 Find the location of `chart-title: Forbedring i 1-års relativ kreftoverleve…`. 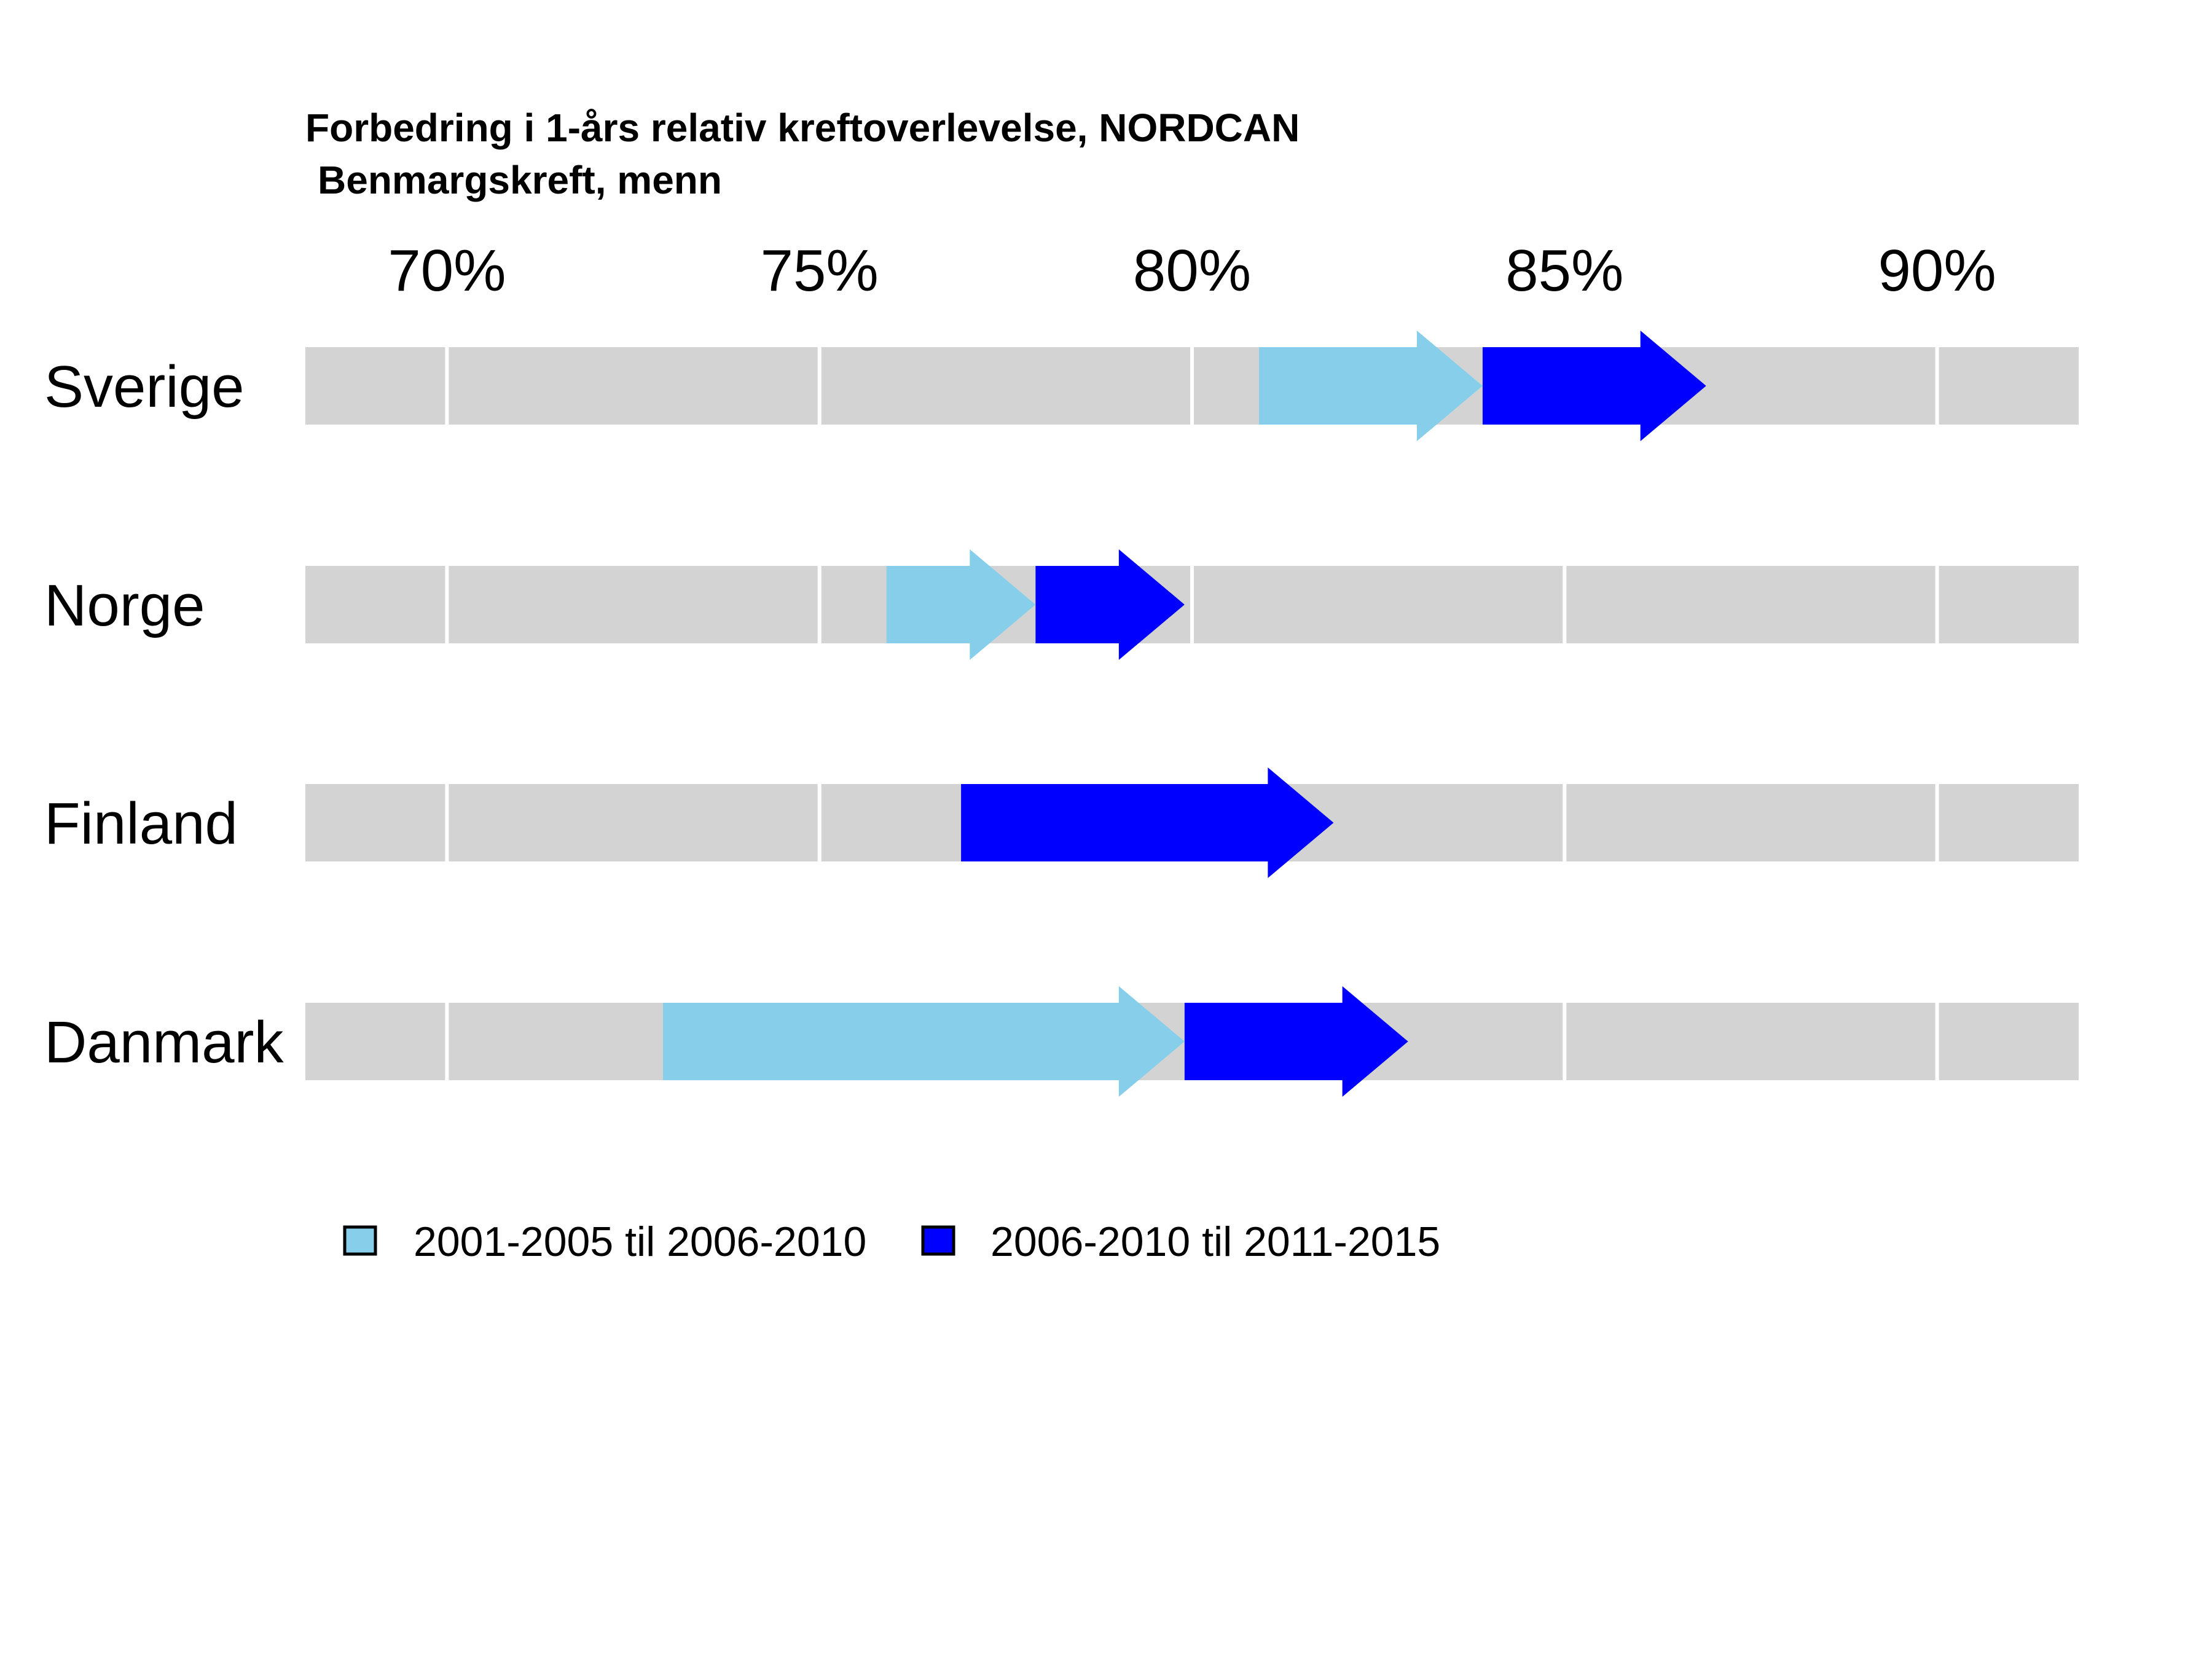

chart-title: Forbedring i 1-års relativ kreftoverleve… is located at coordinates (802, 128).